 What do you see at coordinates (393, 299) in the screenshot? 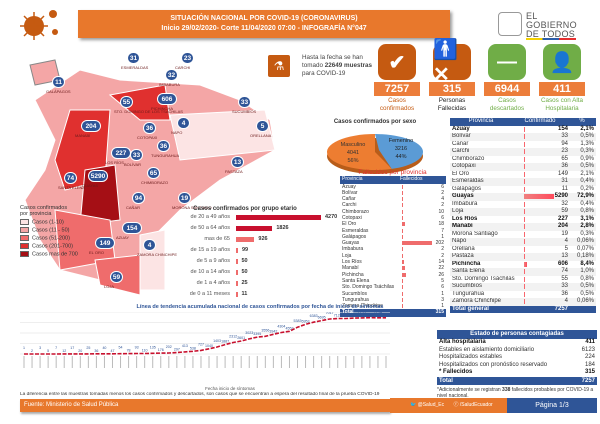
I see `deceased-row: Tungurahua 3` at bounding box center [393, 299].